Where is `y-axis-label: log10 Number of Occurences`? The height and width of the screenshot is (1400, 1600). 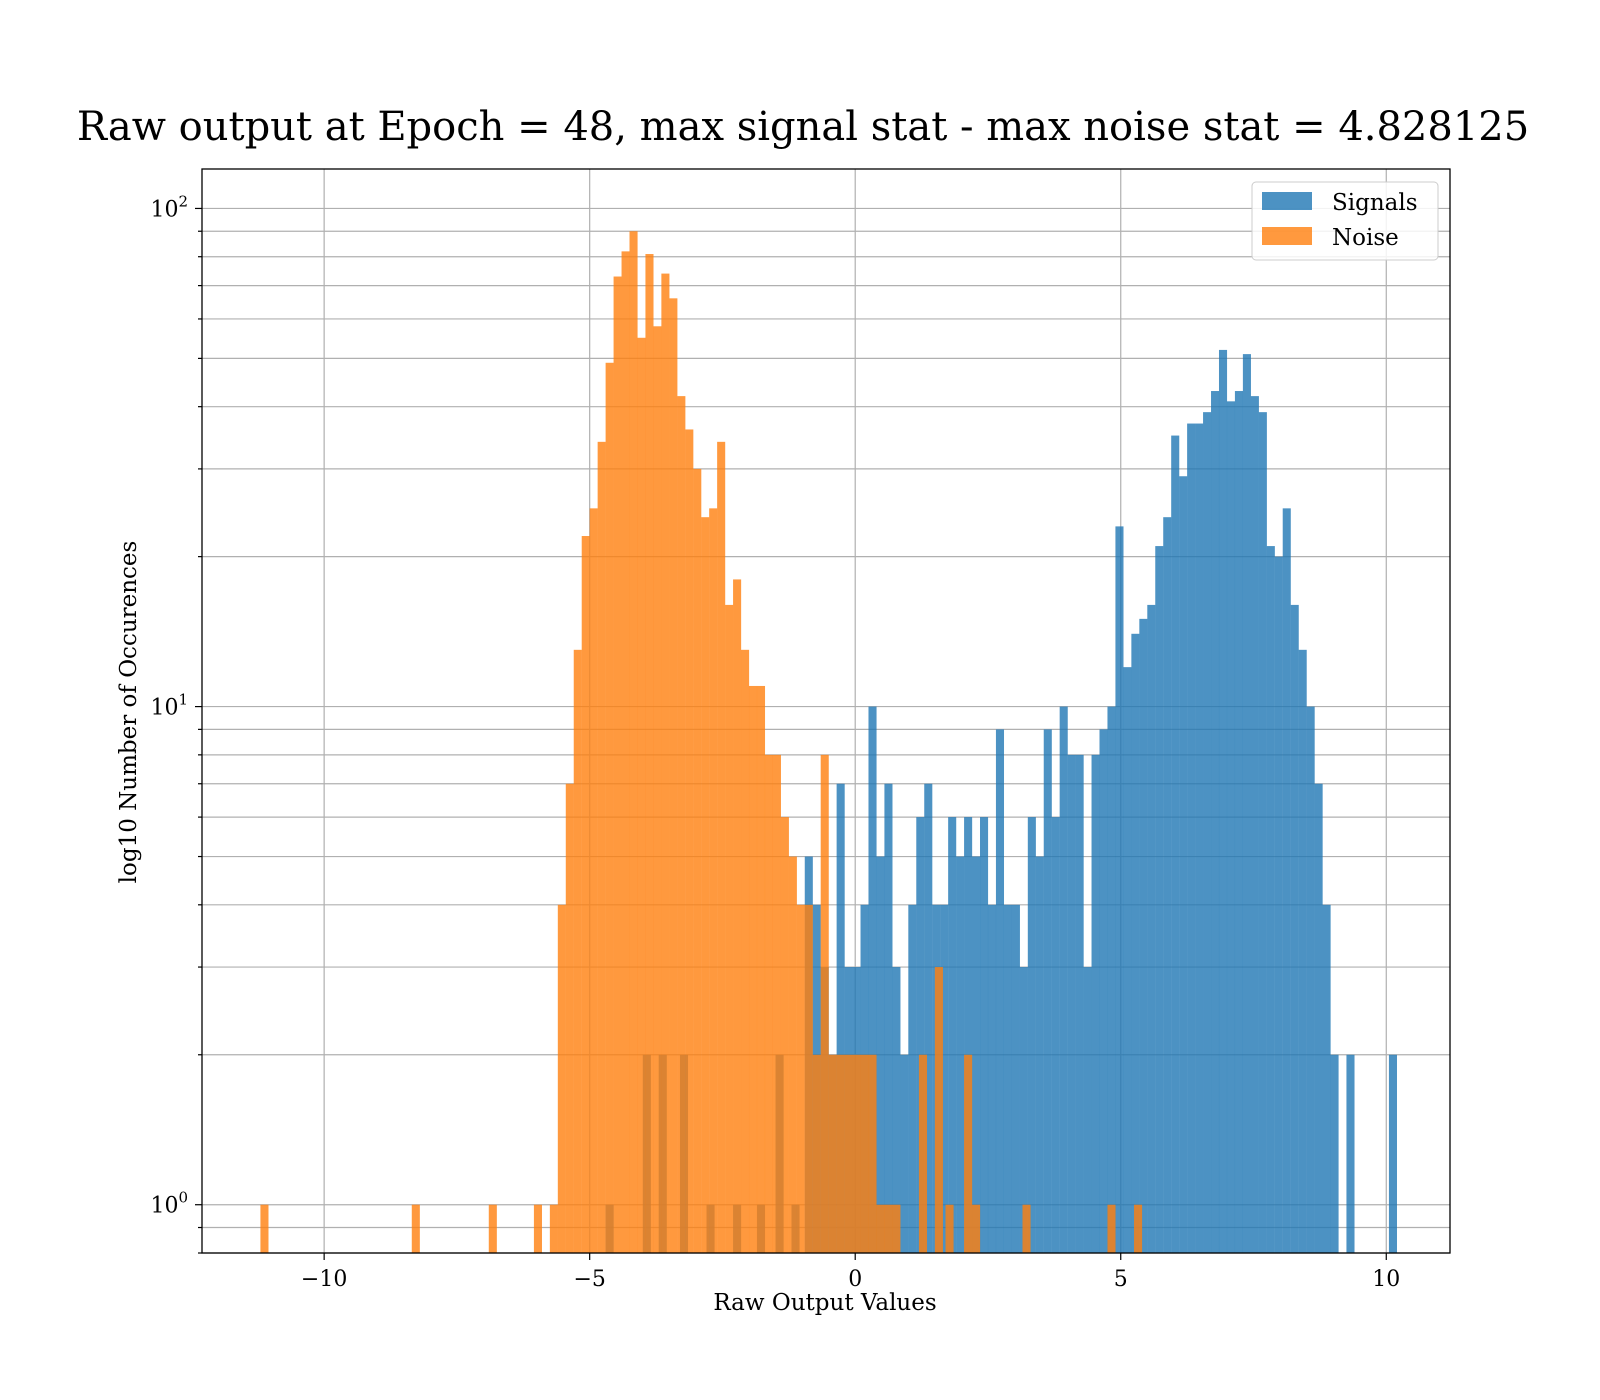
y-axis-label: log10 Number of Occurences is located at coordinates (129, 712).